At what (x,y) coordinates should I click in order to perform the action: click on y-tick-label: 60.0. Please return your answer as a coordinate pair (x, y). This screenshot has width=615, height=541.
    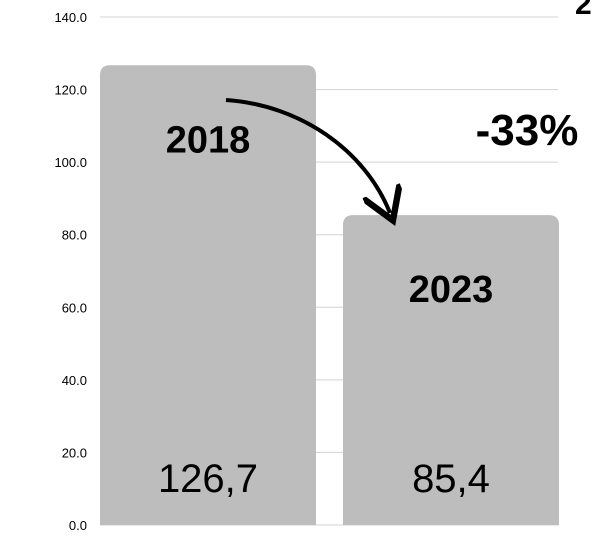
    Looking at the image, I should click on (74, 307).